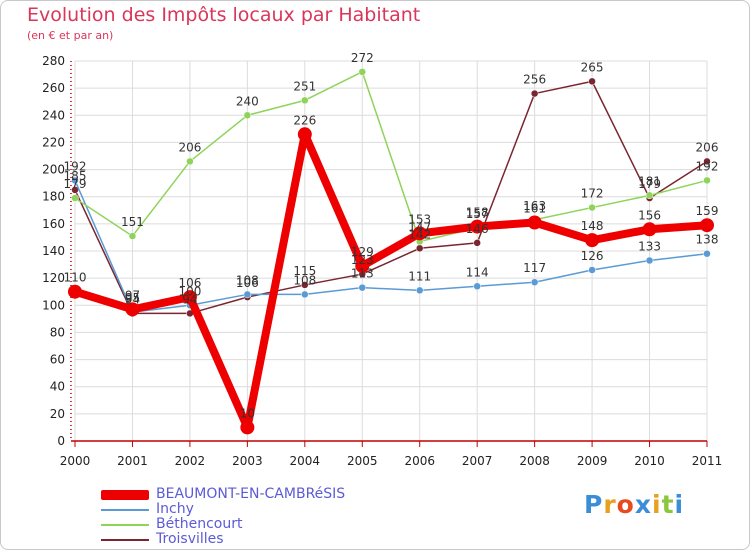  Describe the element at coordinates (247, 101) in the screenshot. I see `data-label-b-thencourt-2003: 240` at that location.